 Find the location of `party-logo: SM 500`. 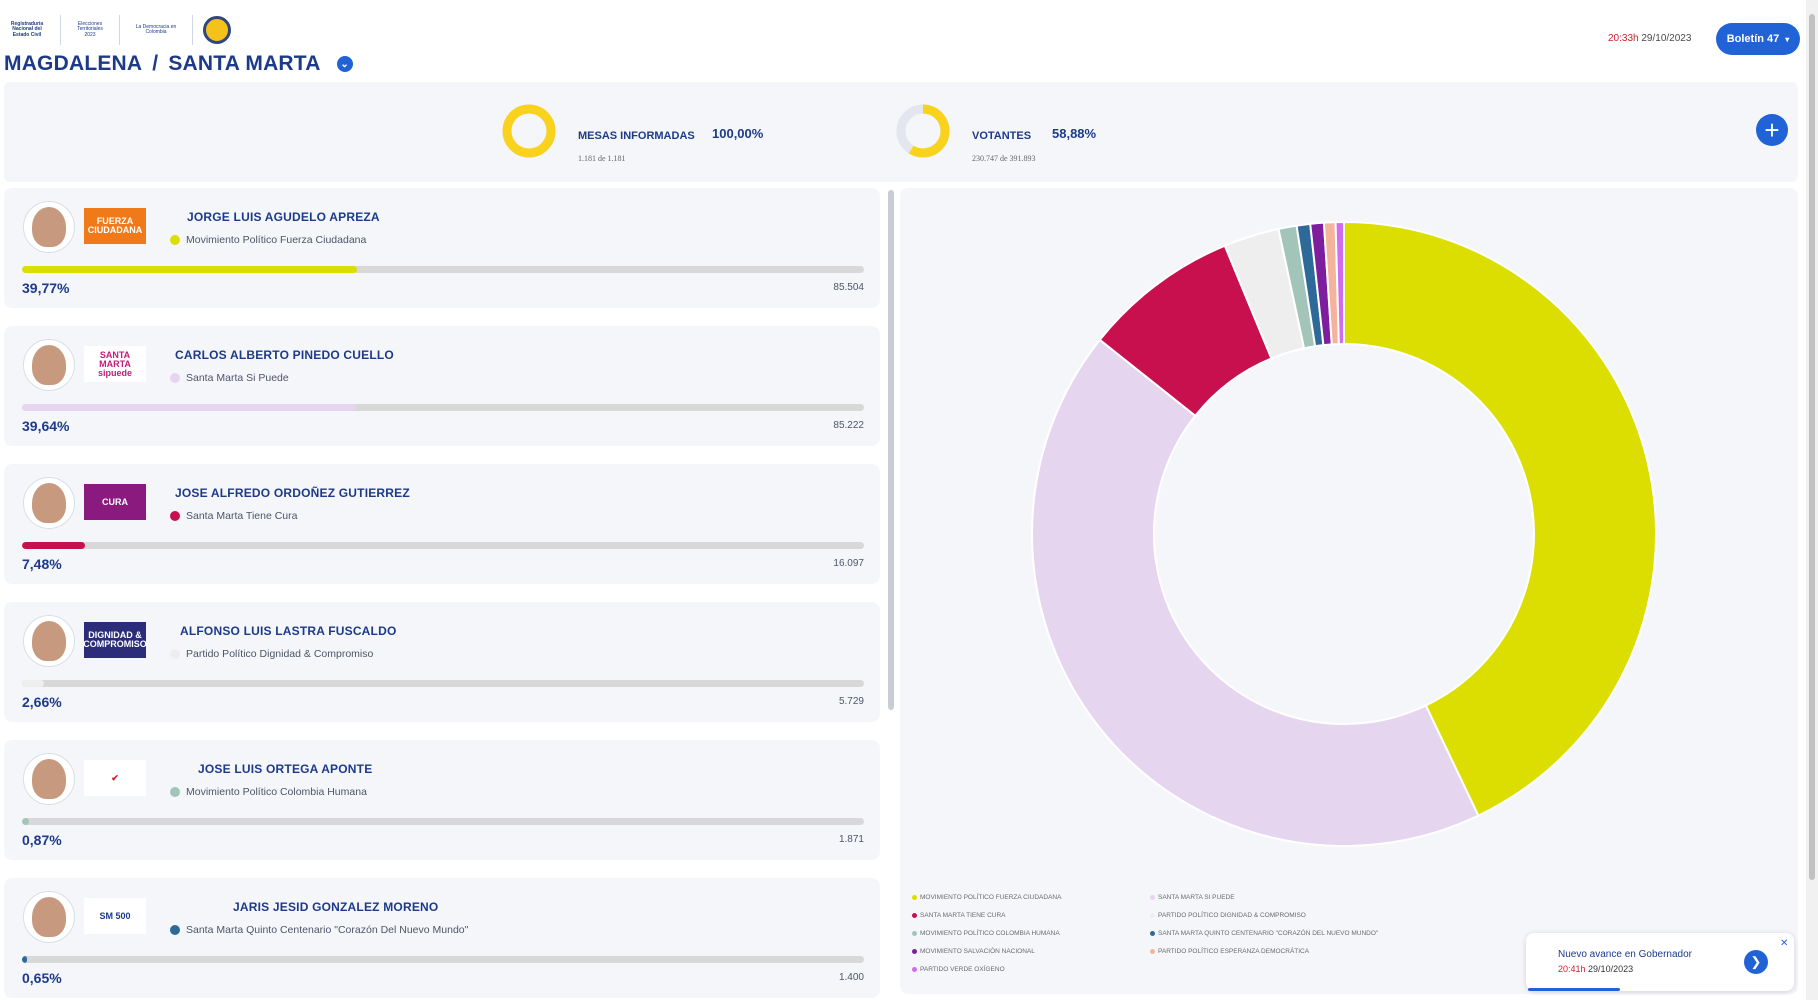

party-logo: SM 500 is located at coordinates (115, 916).